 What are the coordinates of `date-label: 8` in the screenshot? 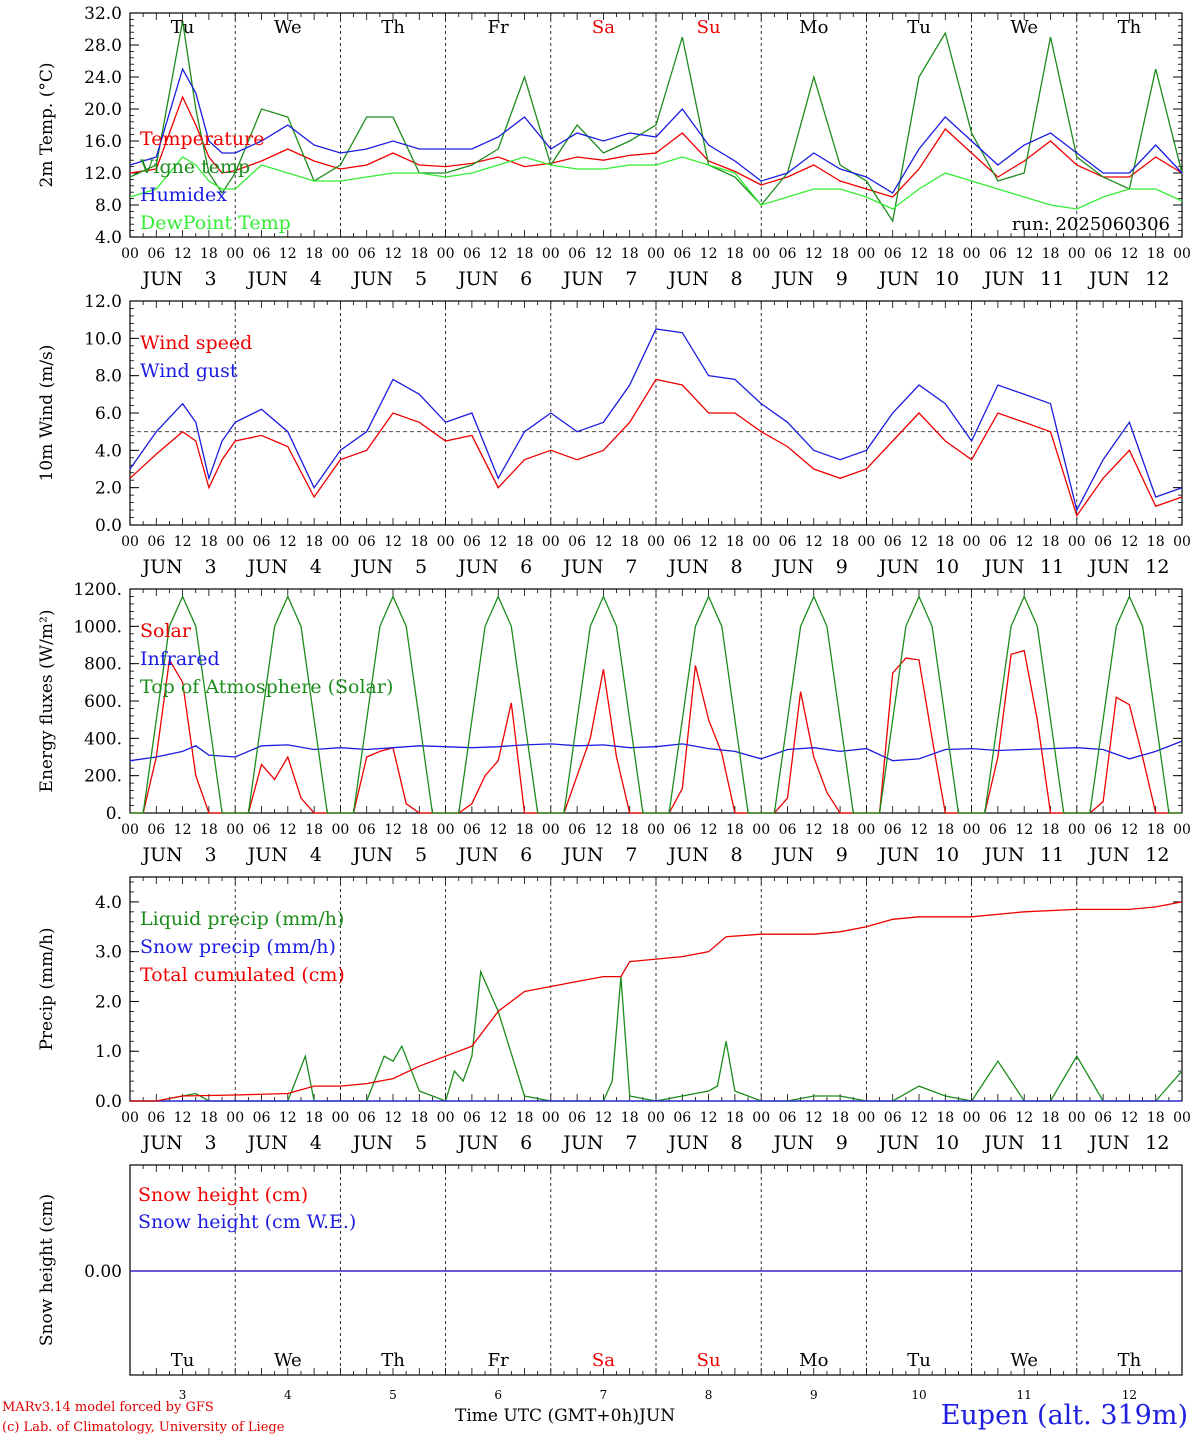 It's located at (737, 855).